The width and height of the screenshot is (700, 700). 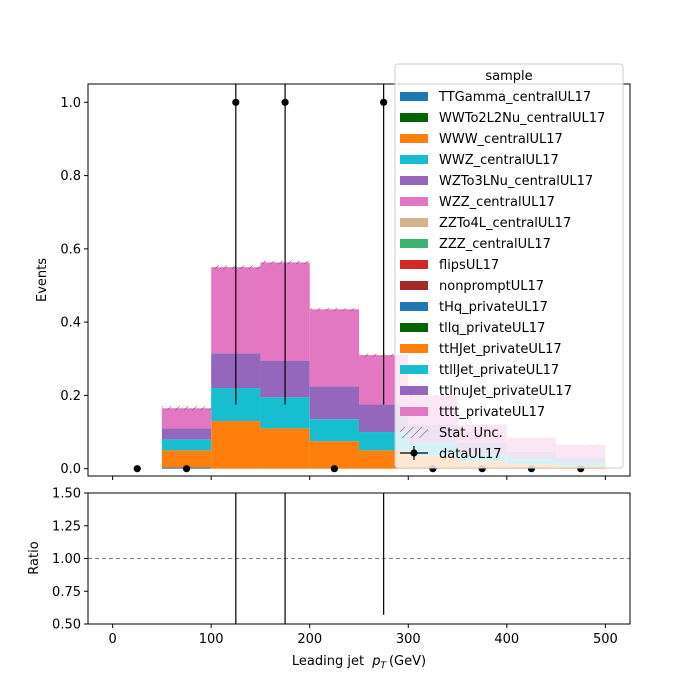 What do you see at coordinates (505, 391) in the screenshot?
I see `legend-label: ttlnuJet_privateUL17` at bounding box center [505, 391].